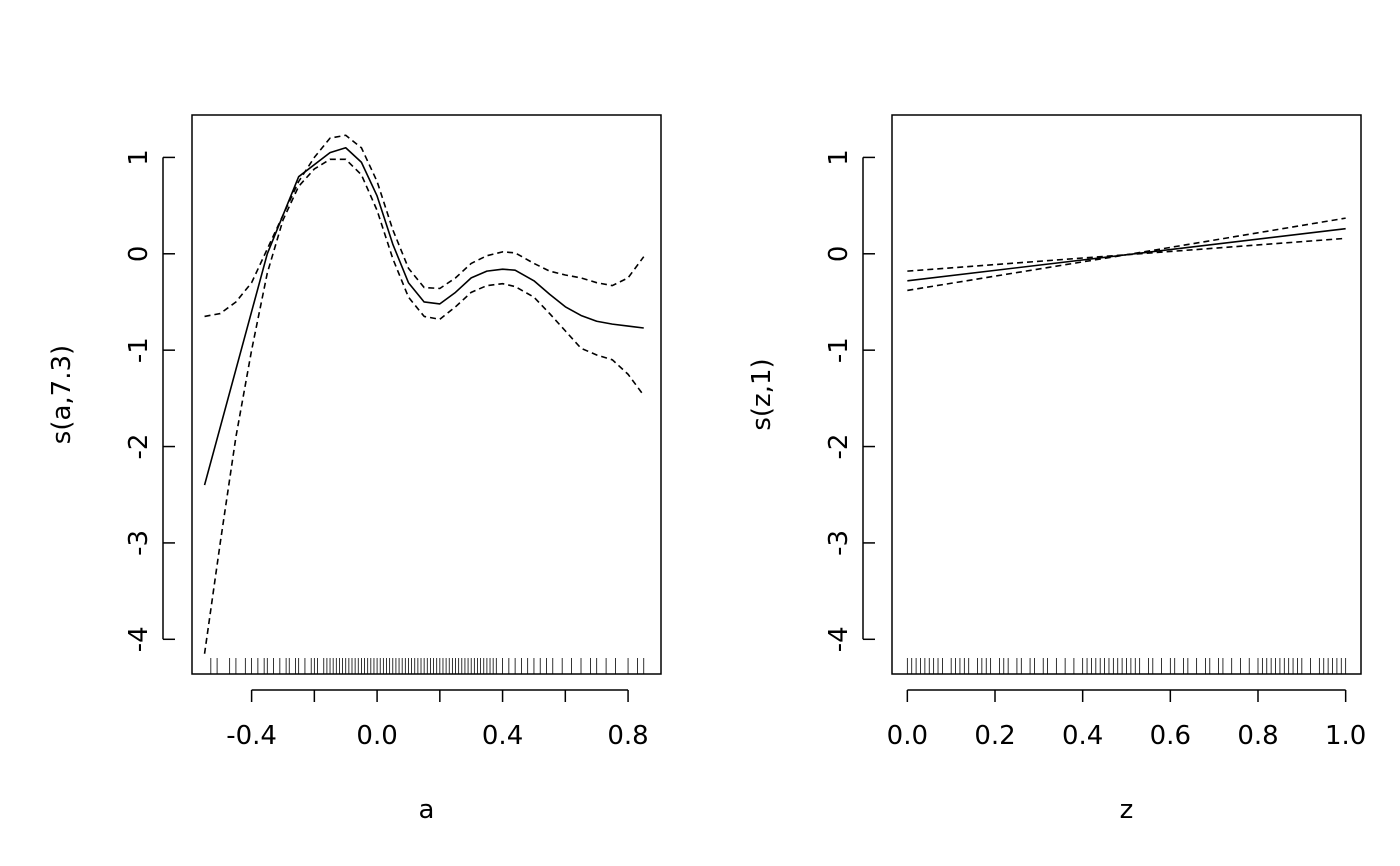  What do you see at coordinates (251, 736) in the screenshot?
I see `x-tick-label: -0.4` at bounding box center [251, 736].